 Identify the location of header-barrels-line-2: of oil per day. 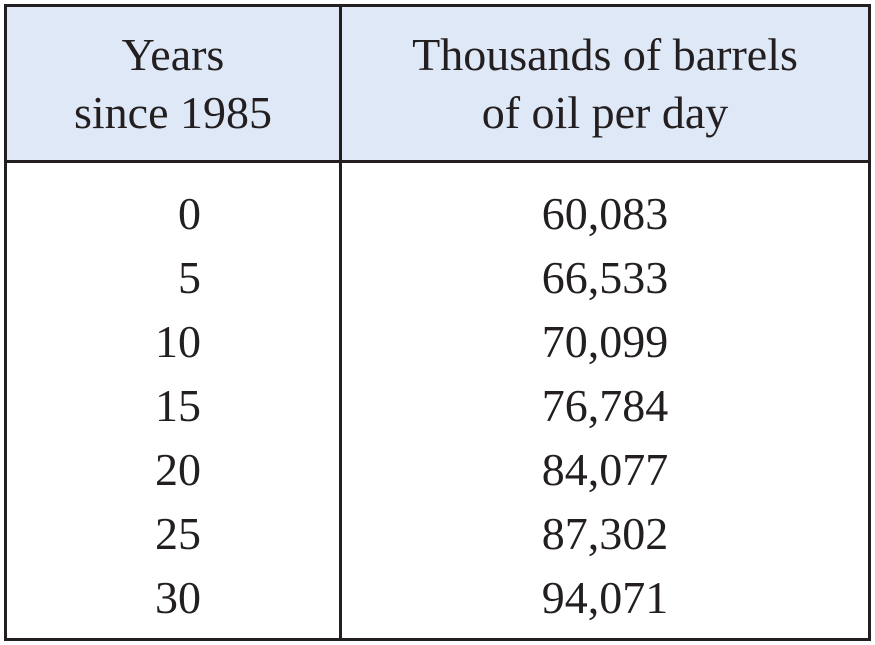
(605, 112).